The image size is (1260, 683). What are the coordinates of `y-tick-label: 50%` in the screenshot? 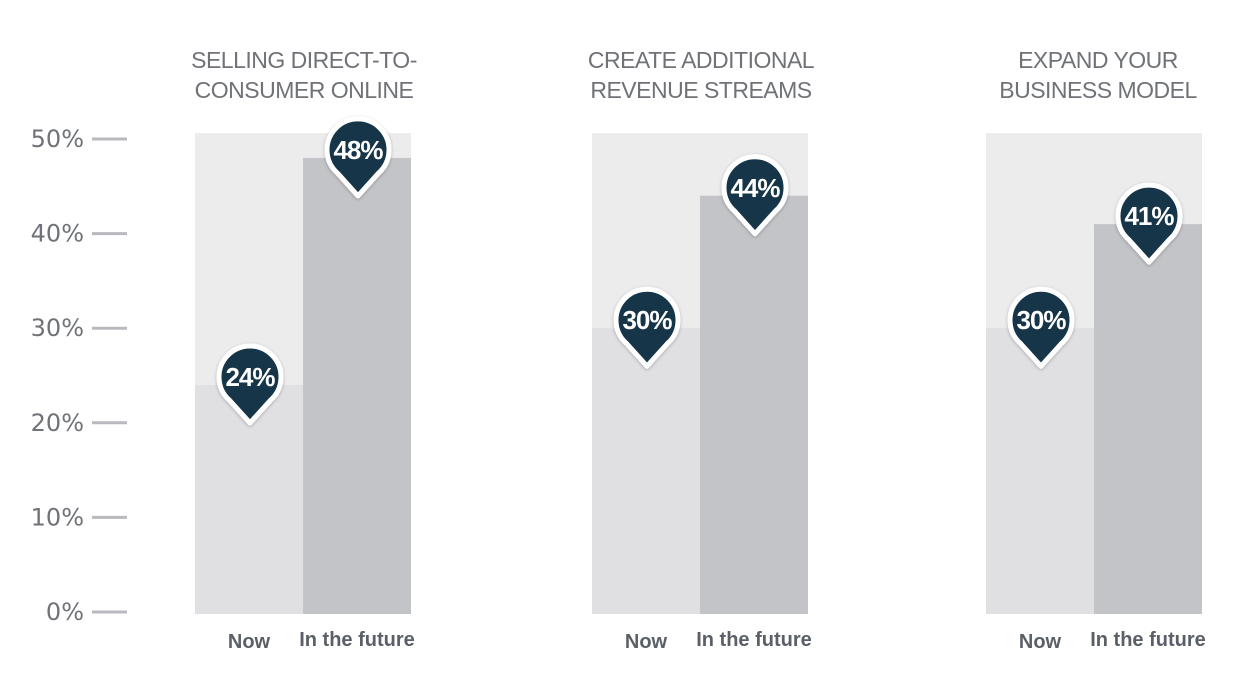 It's located at (57, 139).